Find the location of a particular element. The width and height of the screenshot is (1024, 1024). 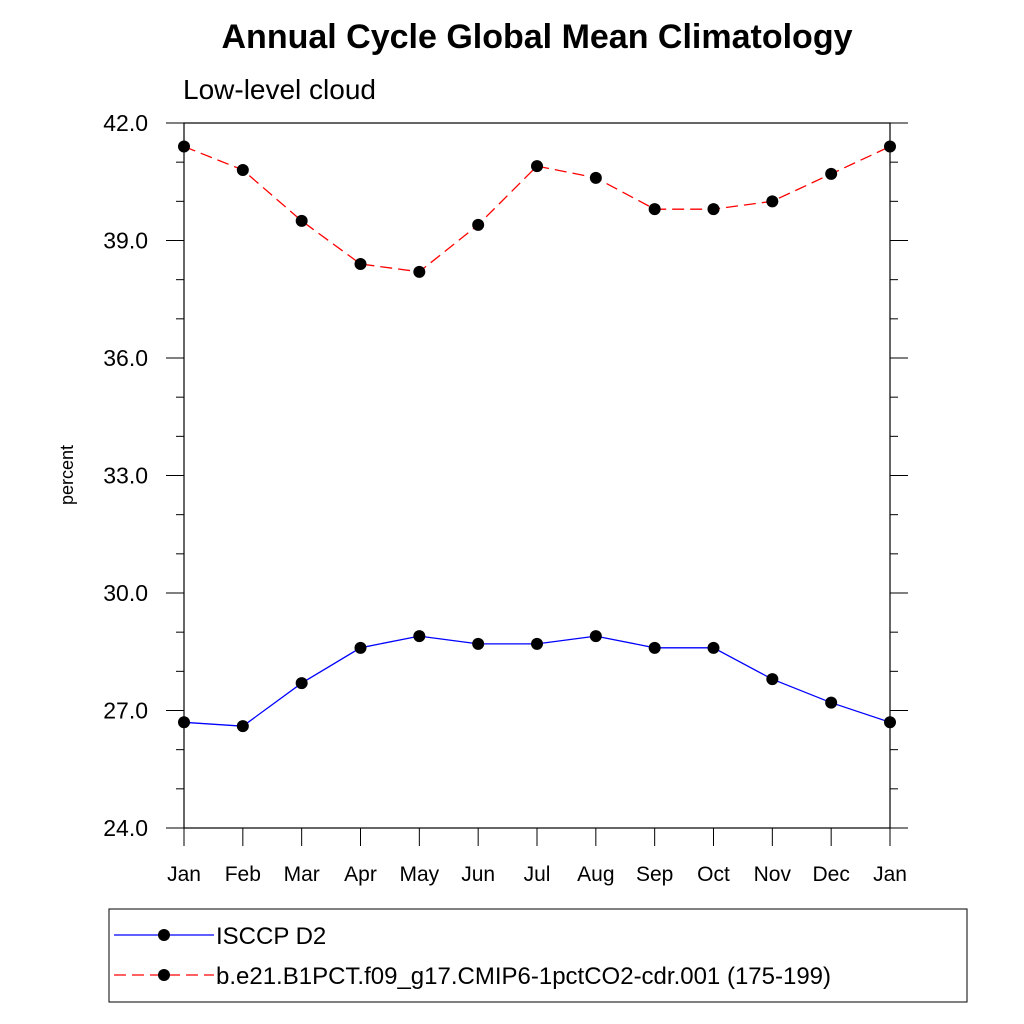

y-axis-label: percent is located at coordinates (67, 475).